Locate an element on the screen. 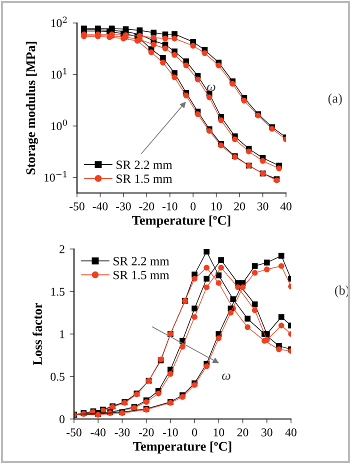 The height and width of the screenshot is (464, 351). y-tick-label: 2 is located at coordinates (62, 249).